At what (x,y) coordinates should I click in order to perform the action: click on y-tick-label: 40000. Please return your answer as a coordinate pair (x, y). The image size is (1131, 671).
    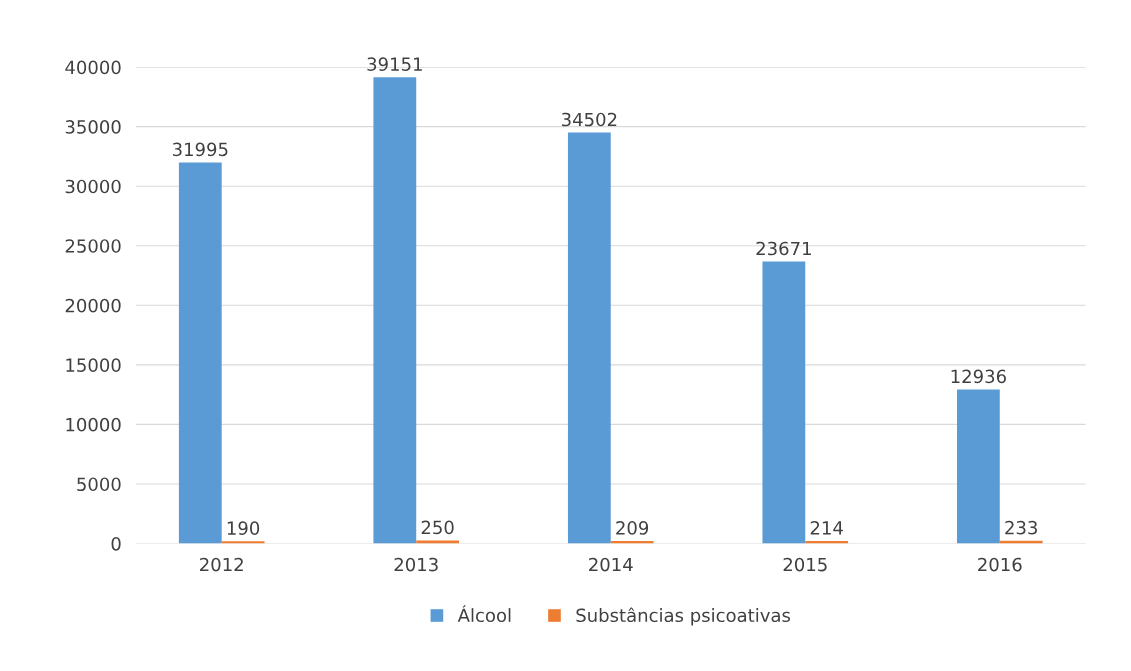
    Looking at the image, I should click on (93, 67).